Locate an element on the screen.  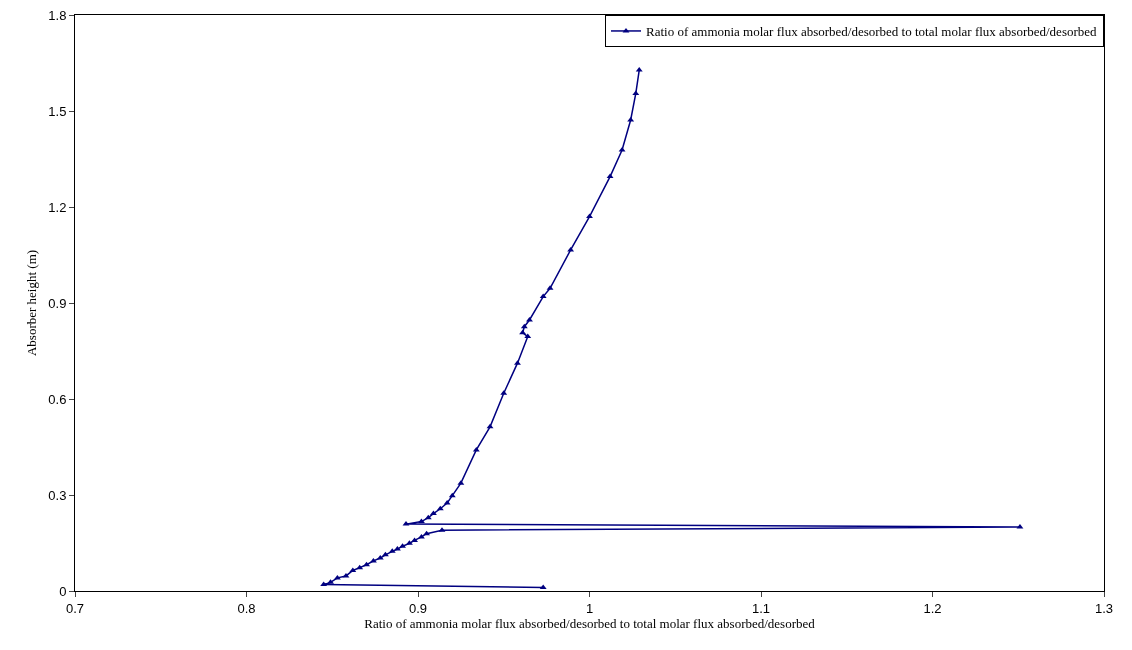
y-tick-label: 0.3 is located at coordinates (57, 495).